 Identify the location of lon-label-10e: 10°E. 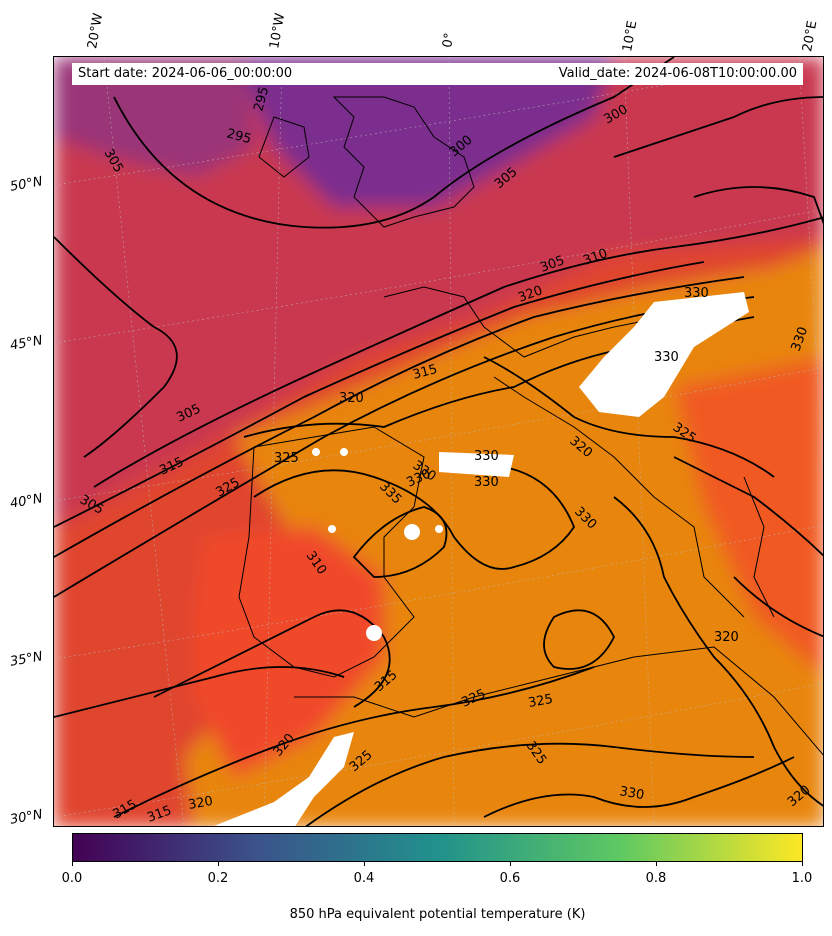
(630, 36).